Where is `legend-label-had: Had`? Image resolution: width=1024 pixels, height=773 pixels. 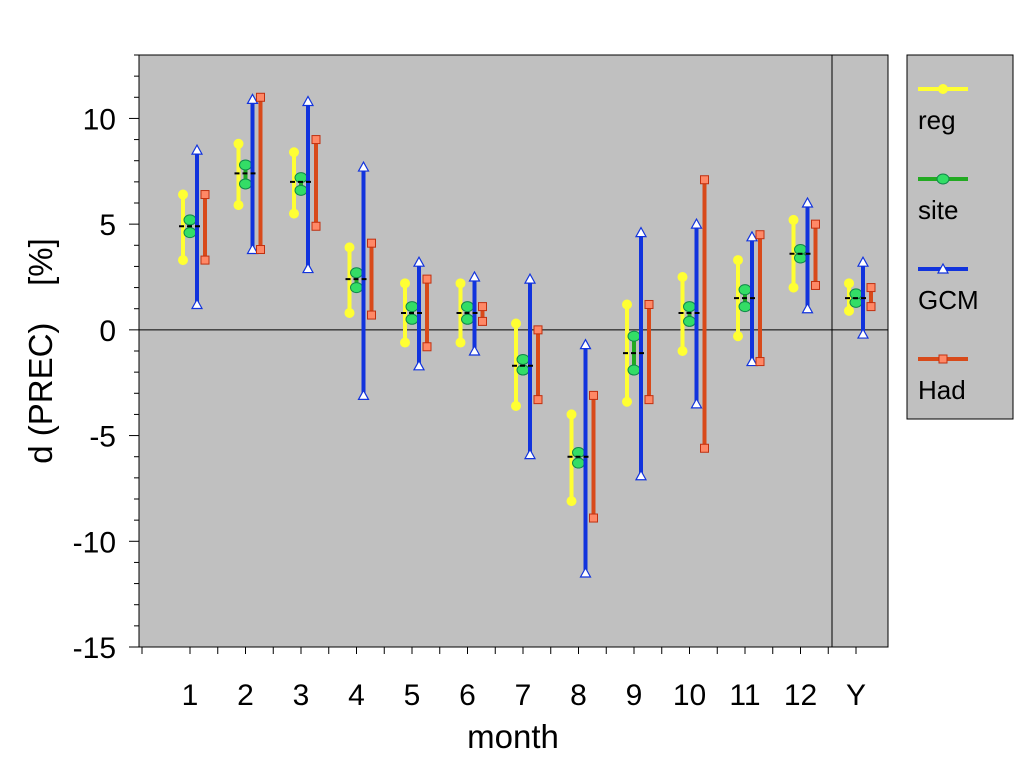 legend-label-had: Had is located at coordinates (942, 390).